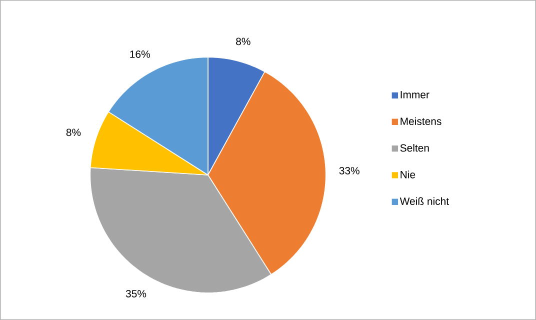 This screenshot has width=536, height=320. I want to click on data-label: 33%, so click(349, 170).